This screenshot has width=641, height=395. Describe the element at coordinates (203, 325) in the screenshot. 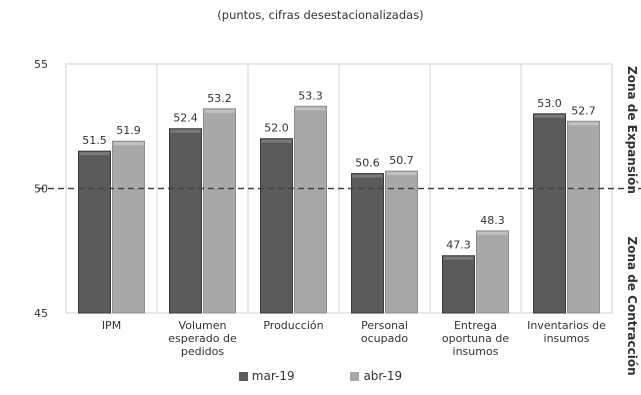

I see `x-tick-label: Volumen` at that location.